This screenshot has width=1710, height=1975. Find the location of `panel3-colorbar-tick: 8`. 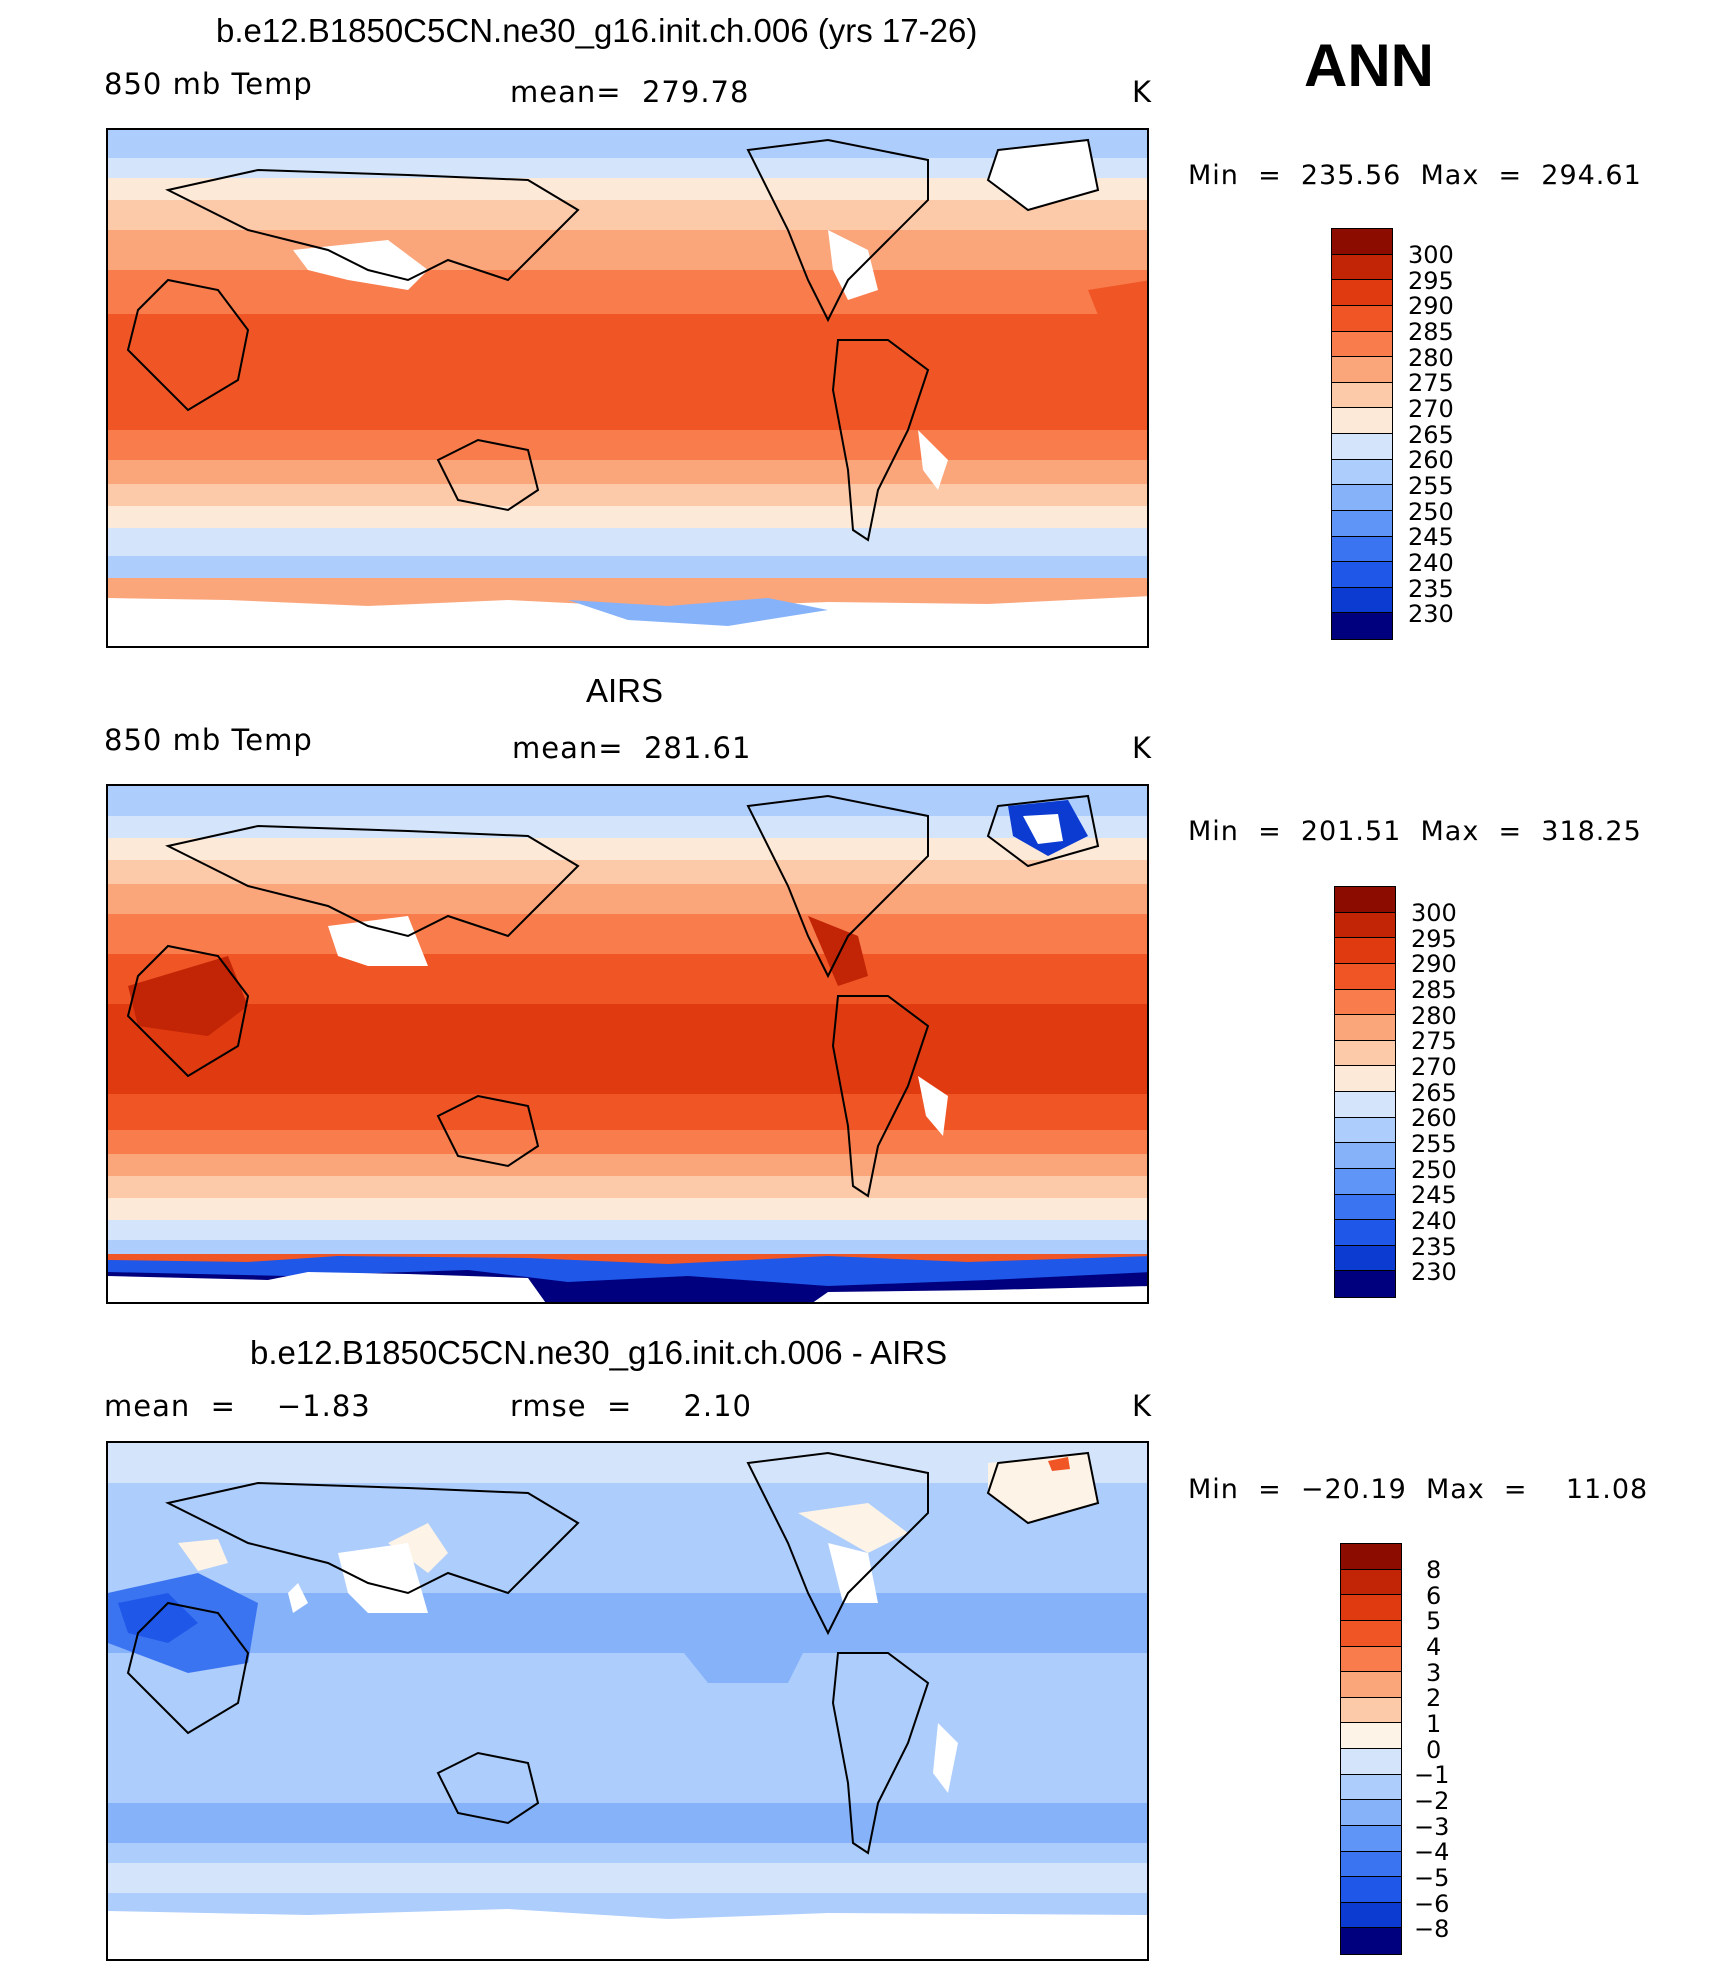

panel3-colorbar-tick: 8 is located at coordinates (1434, 1570).